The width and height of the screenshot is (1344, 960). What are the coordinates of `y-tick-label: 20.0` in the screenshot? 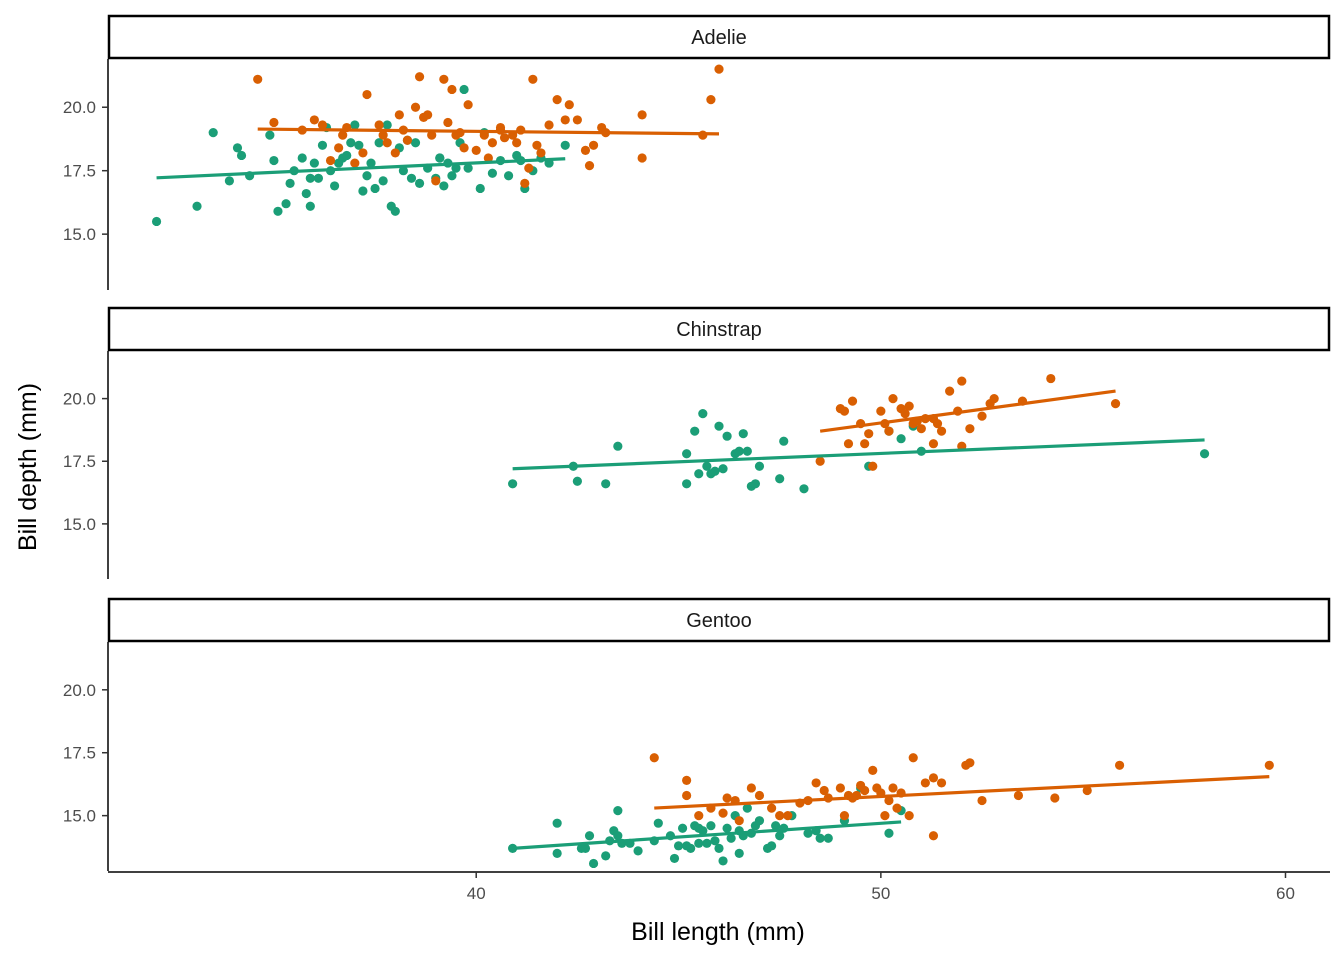 It's located at (79, 690).